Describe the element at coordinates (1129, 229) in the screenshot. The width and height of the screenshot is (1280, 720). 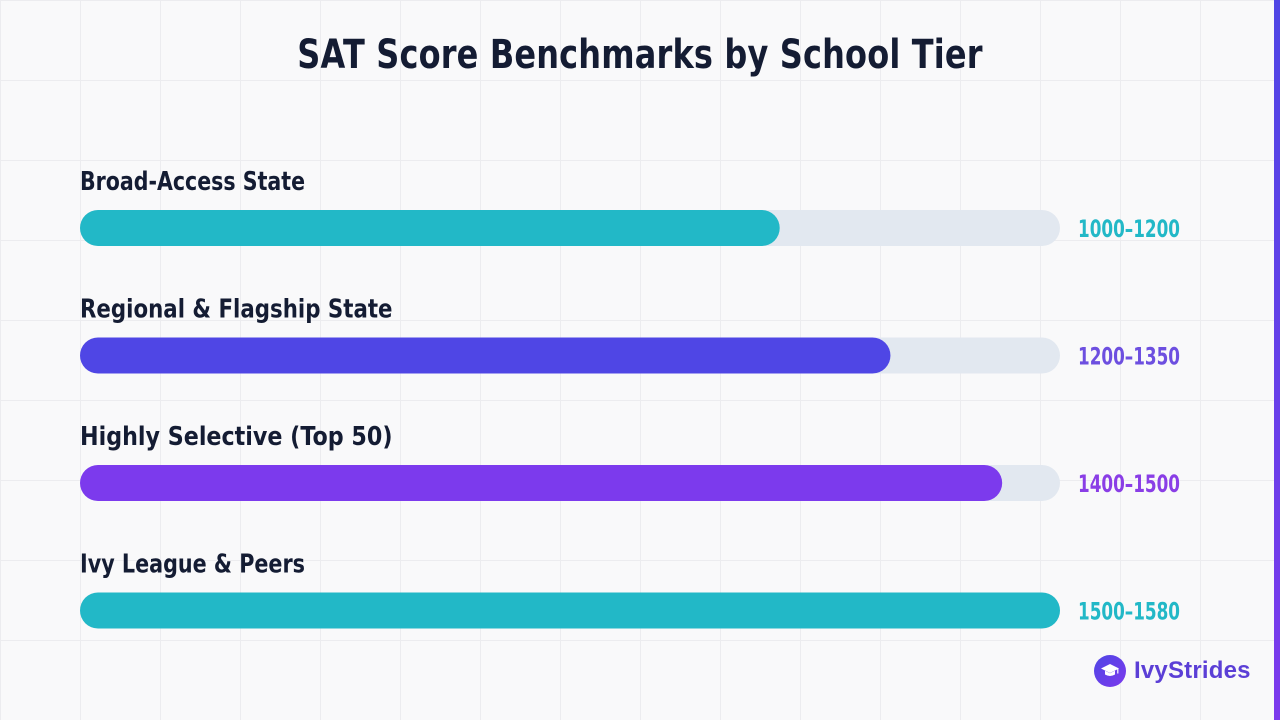
I see `value-label: 1000–1200` at that location.